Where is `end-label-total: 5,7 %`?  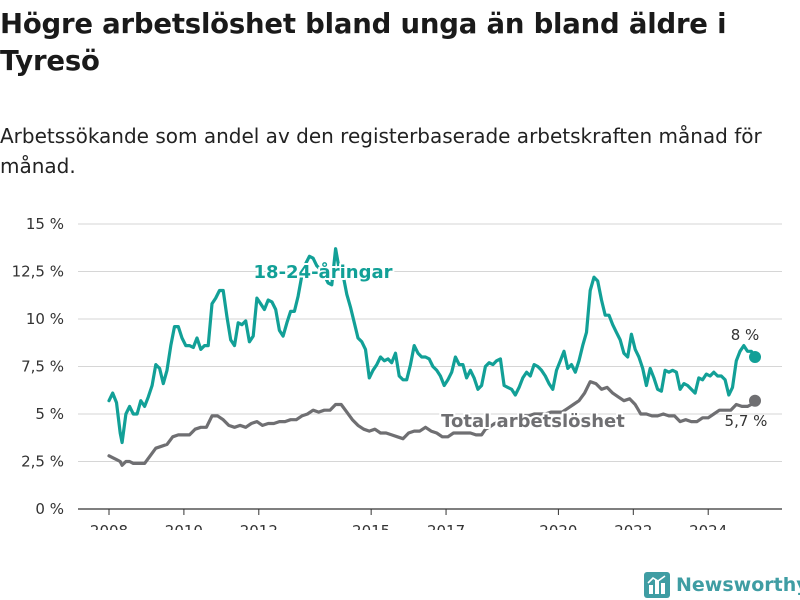
end-label-total: 5,7 % is located at coordinates (746, 421).